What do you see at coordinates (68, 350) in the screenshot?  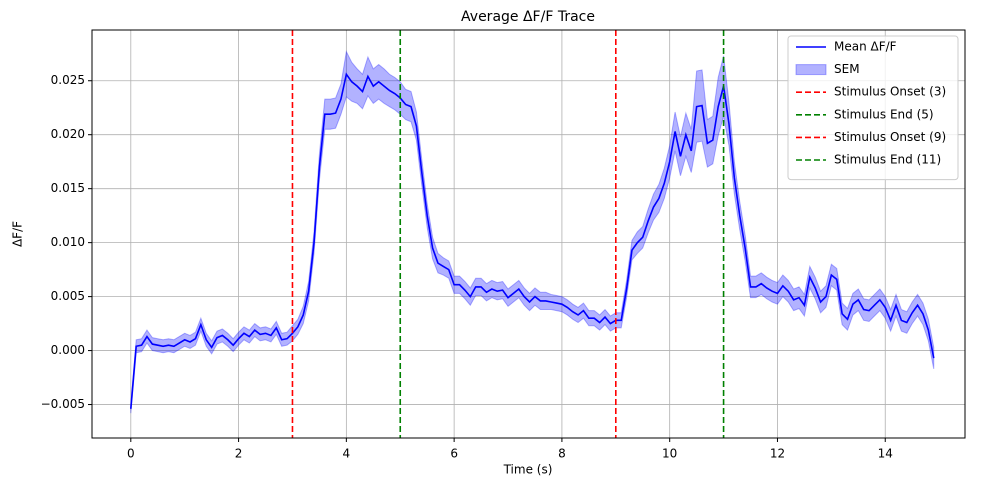 I see `y-tick-label: 0.000` at bounding box center [68, 350].